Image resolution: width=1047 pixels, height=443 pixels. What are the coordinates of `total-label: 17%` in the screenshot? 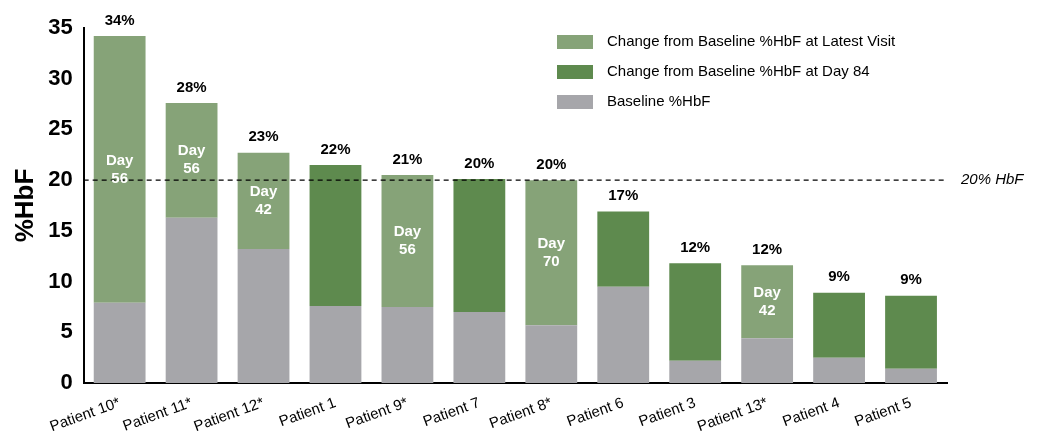 It's located at (623, 195).